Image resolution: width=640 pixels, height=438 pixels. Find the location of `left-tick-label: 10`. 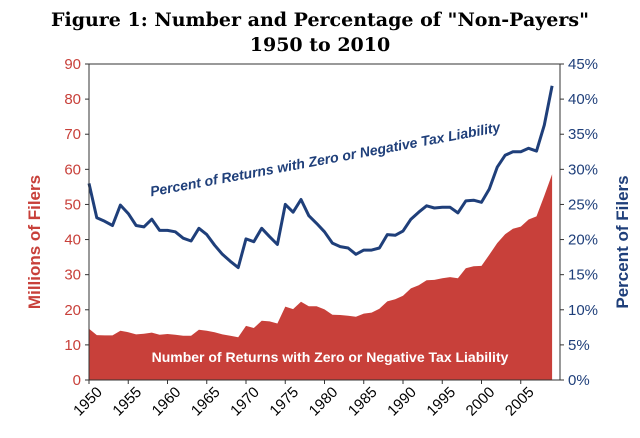

left-tick-label: 10 is located at coordinates (72, 345).